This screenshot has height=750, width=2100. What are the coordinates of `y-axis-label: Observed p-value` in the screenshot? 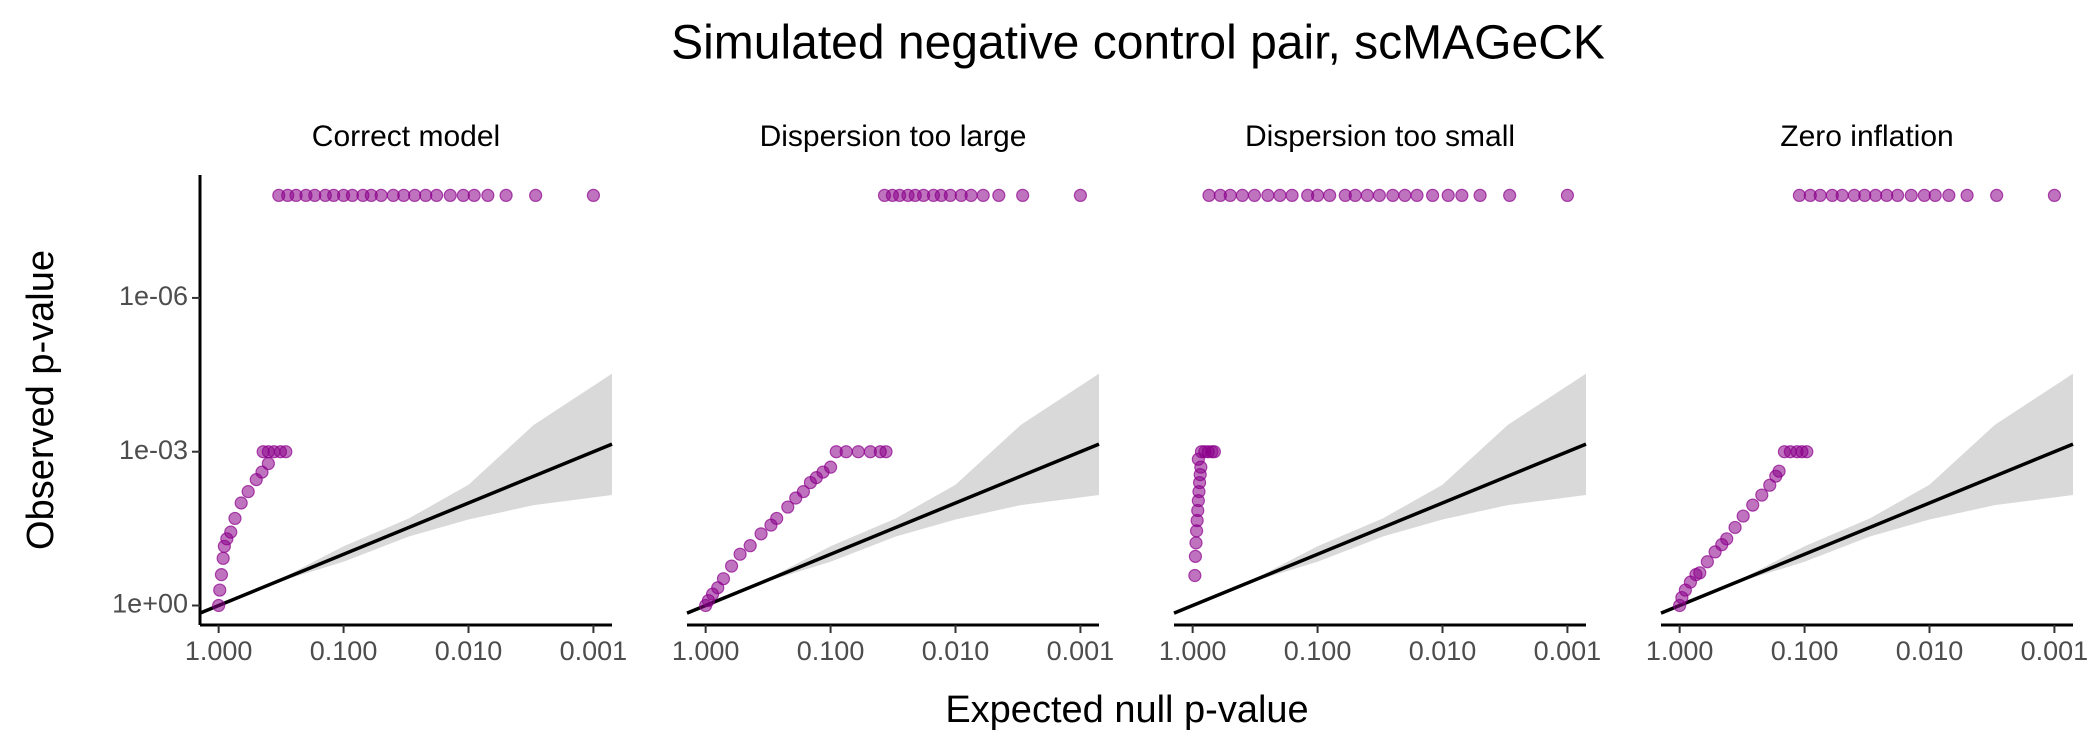 It's located at (41, 400).